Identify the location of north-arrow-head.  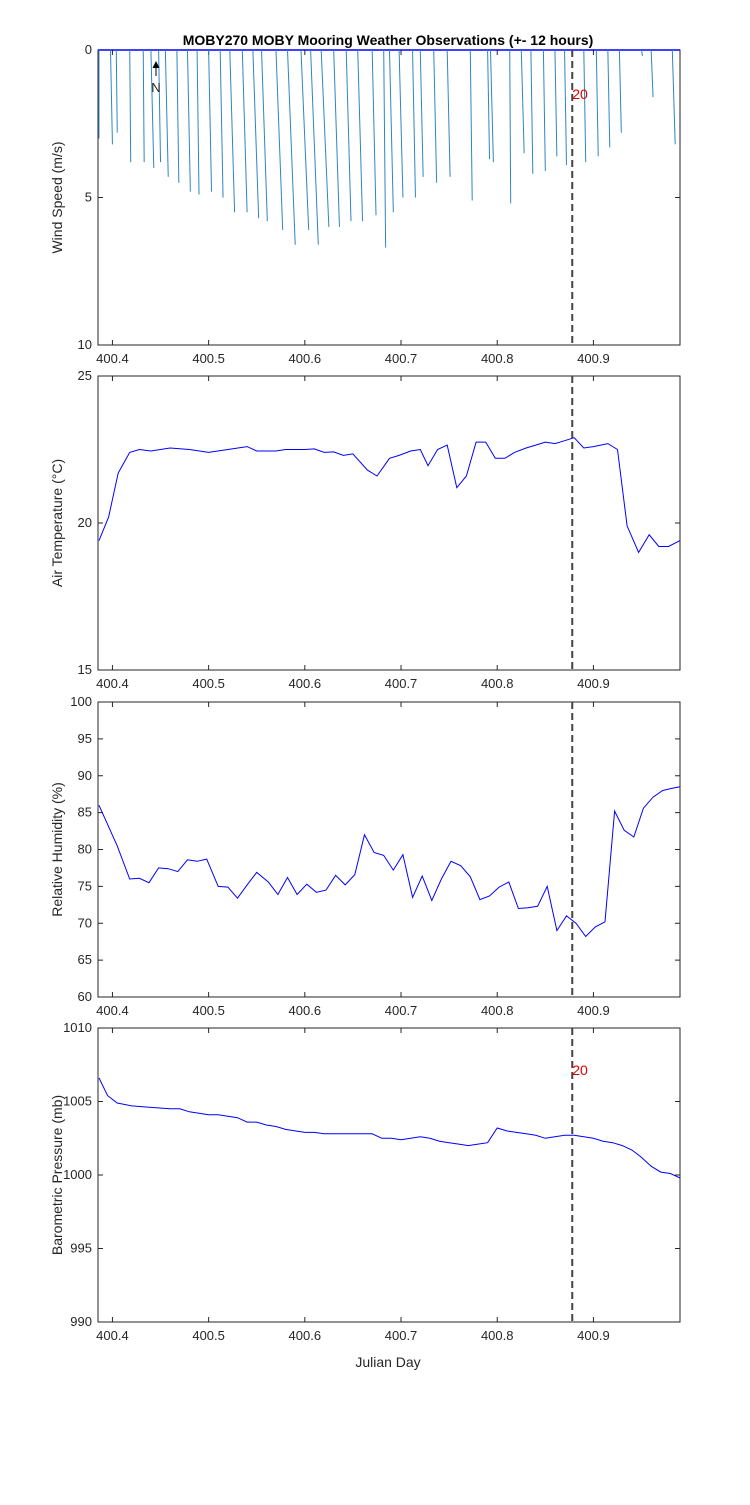
(156, 64).